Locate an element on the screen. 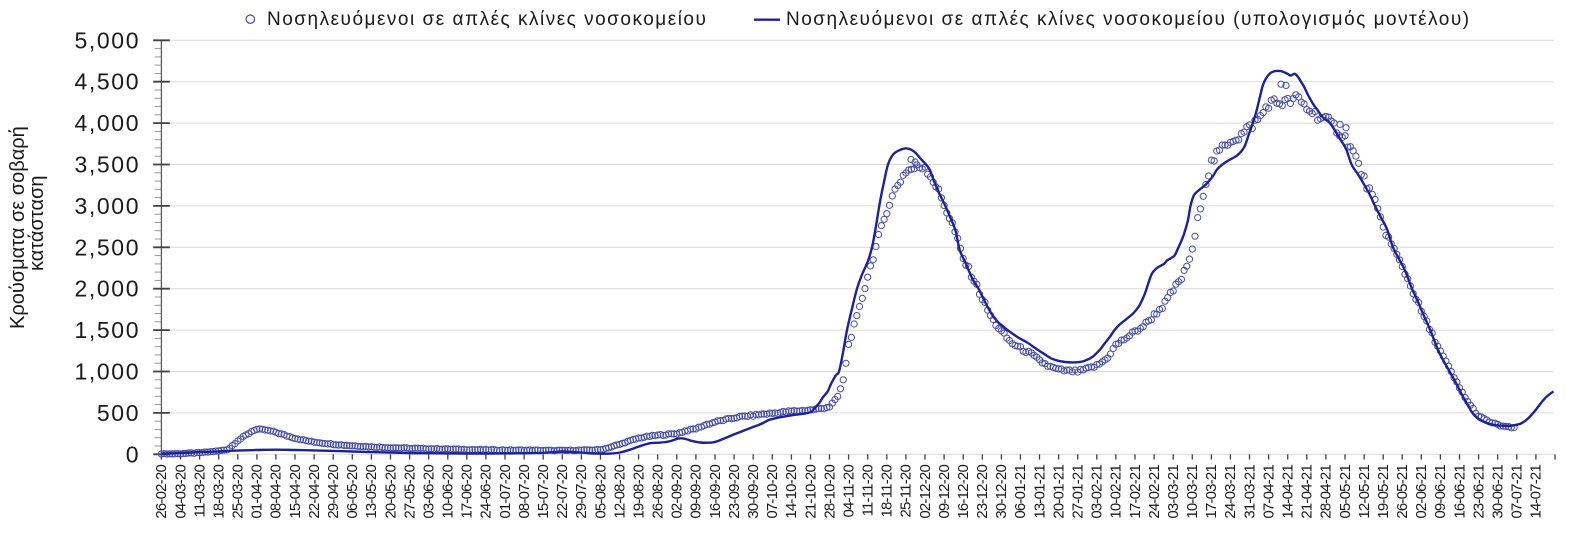  svg-text: 29-04-20 is located at coordinates (333, 492).